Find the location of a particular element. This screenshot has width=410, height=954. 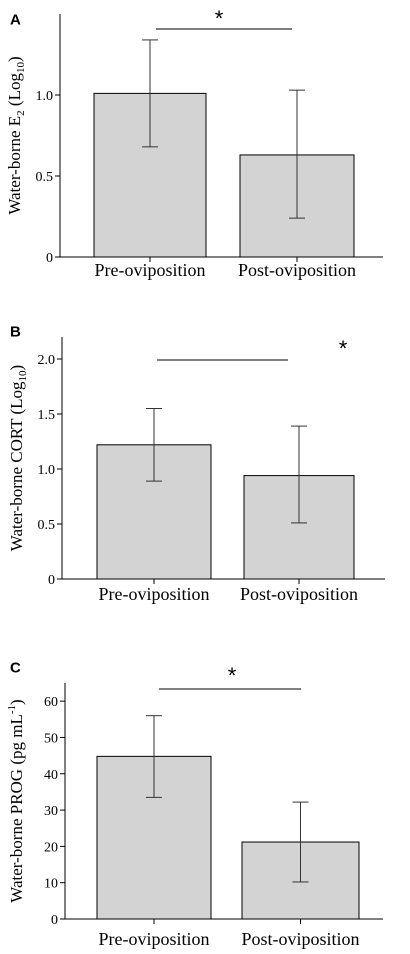

y-tick-label: 1.5 is located at coordinates (47, 415).